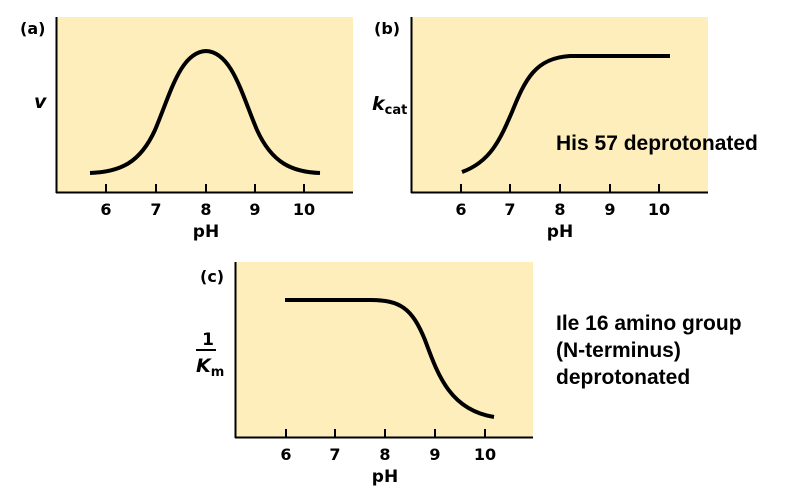  Describe the element at coordinates (210, 367) in the screenshot. I see `svg-text: Km` at that location.